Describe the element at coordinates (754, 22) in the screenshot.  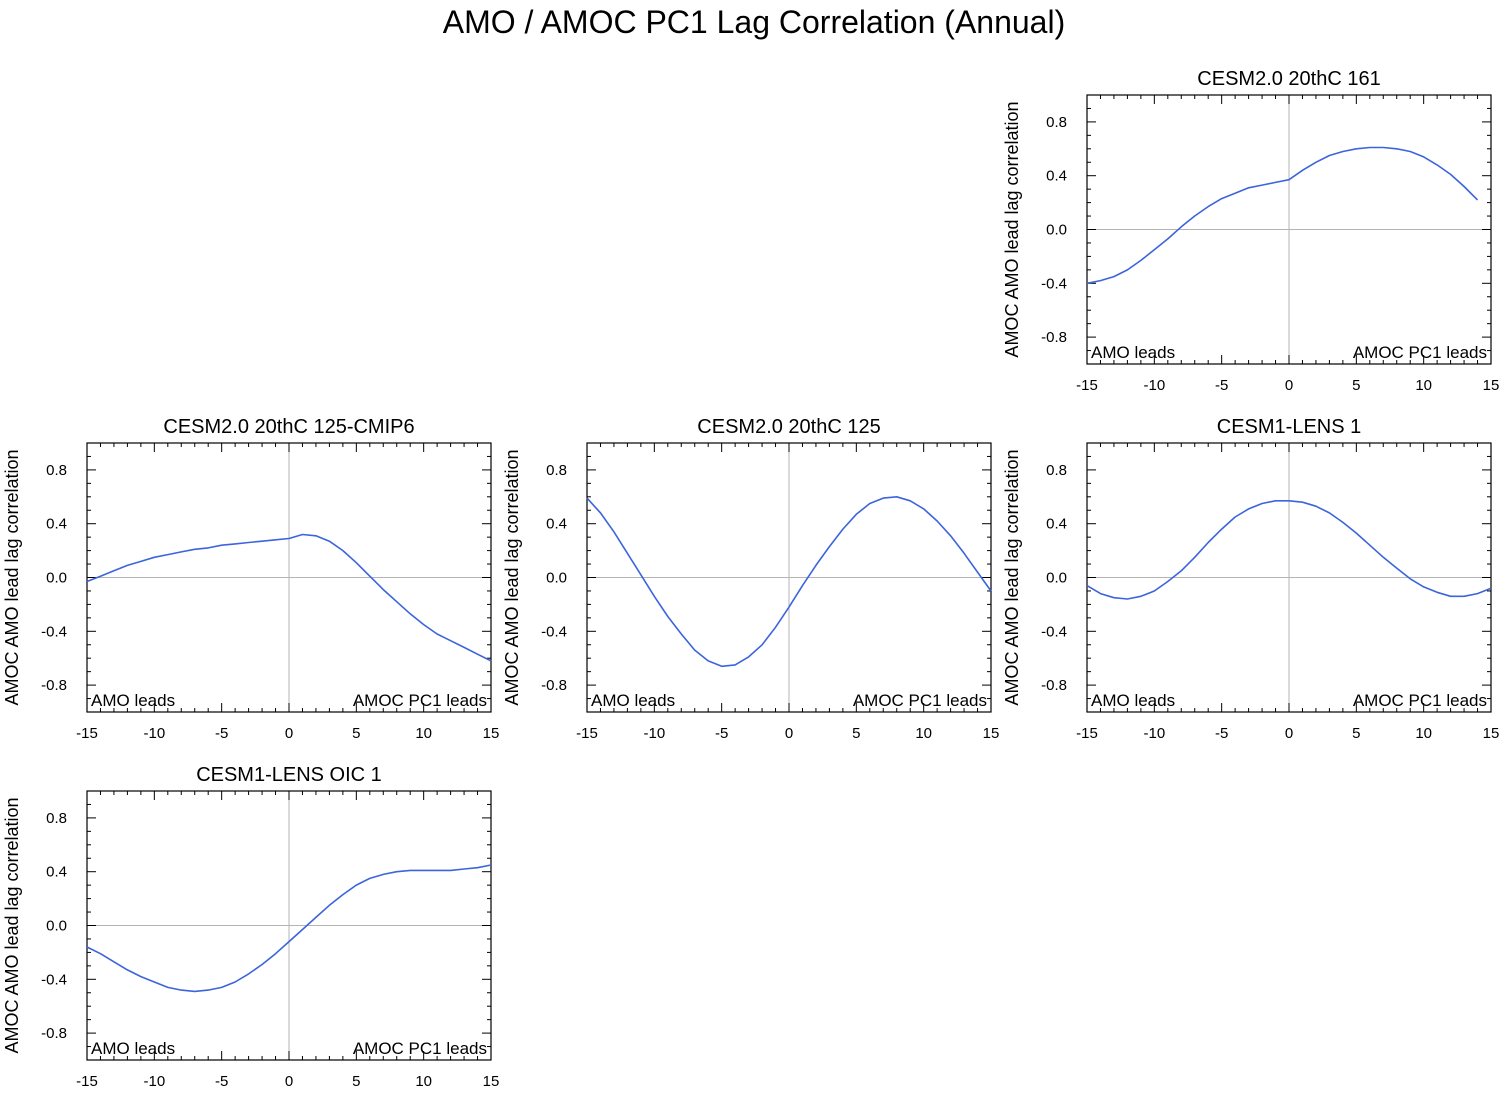
I see `figure-title: AMO / AMOC PC1 Lag Correlation (Annual)` at that location.